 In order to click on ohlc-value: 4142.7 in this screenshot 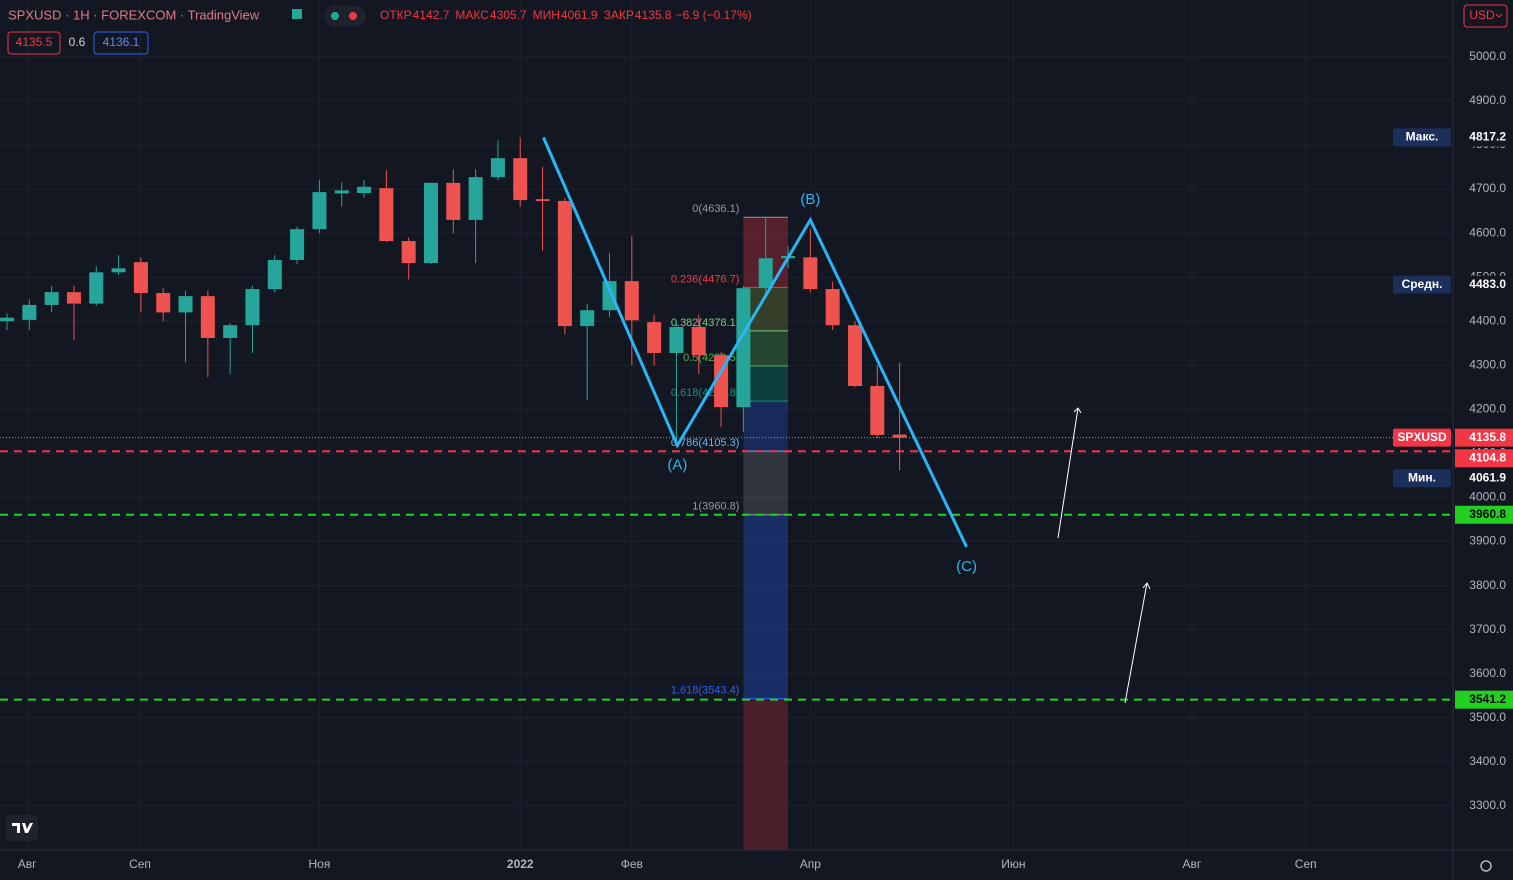, I will do `click(431, 15)`.